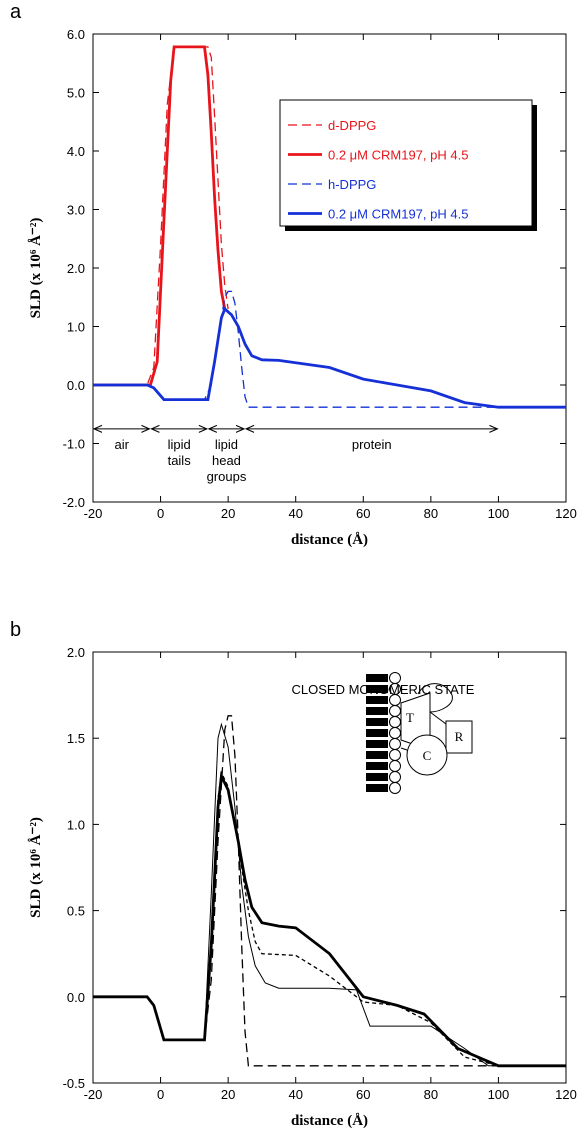 This screenshot has width=581, height=1131. I want to click on inset-label: C, so click(427, 755).